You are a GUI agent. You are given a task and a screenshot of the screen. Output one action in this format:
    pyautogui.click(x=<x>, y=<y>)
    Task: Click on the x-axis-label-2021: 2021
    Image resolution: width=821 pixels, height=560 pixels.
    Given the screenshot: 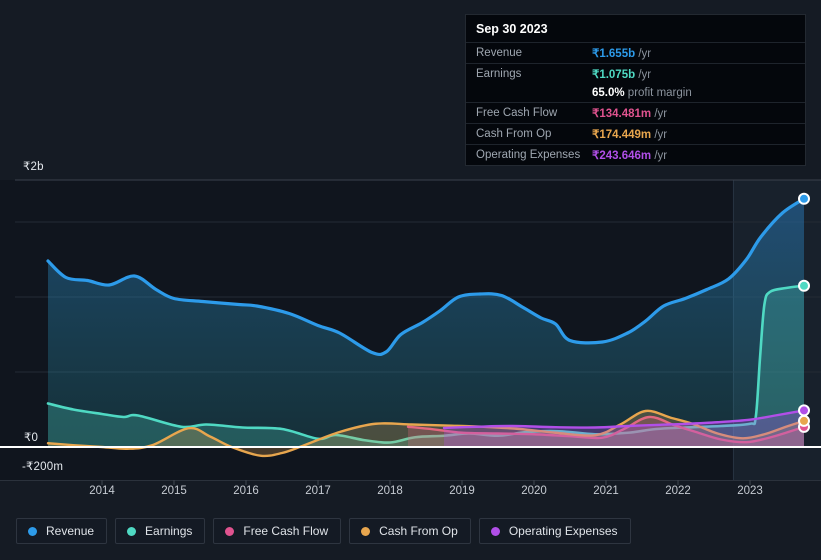 What is the action you would take?
    pyautogui.click(x=606, y=491)
    